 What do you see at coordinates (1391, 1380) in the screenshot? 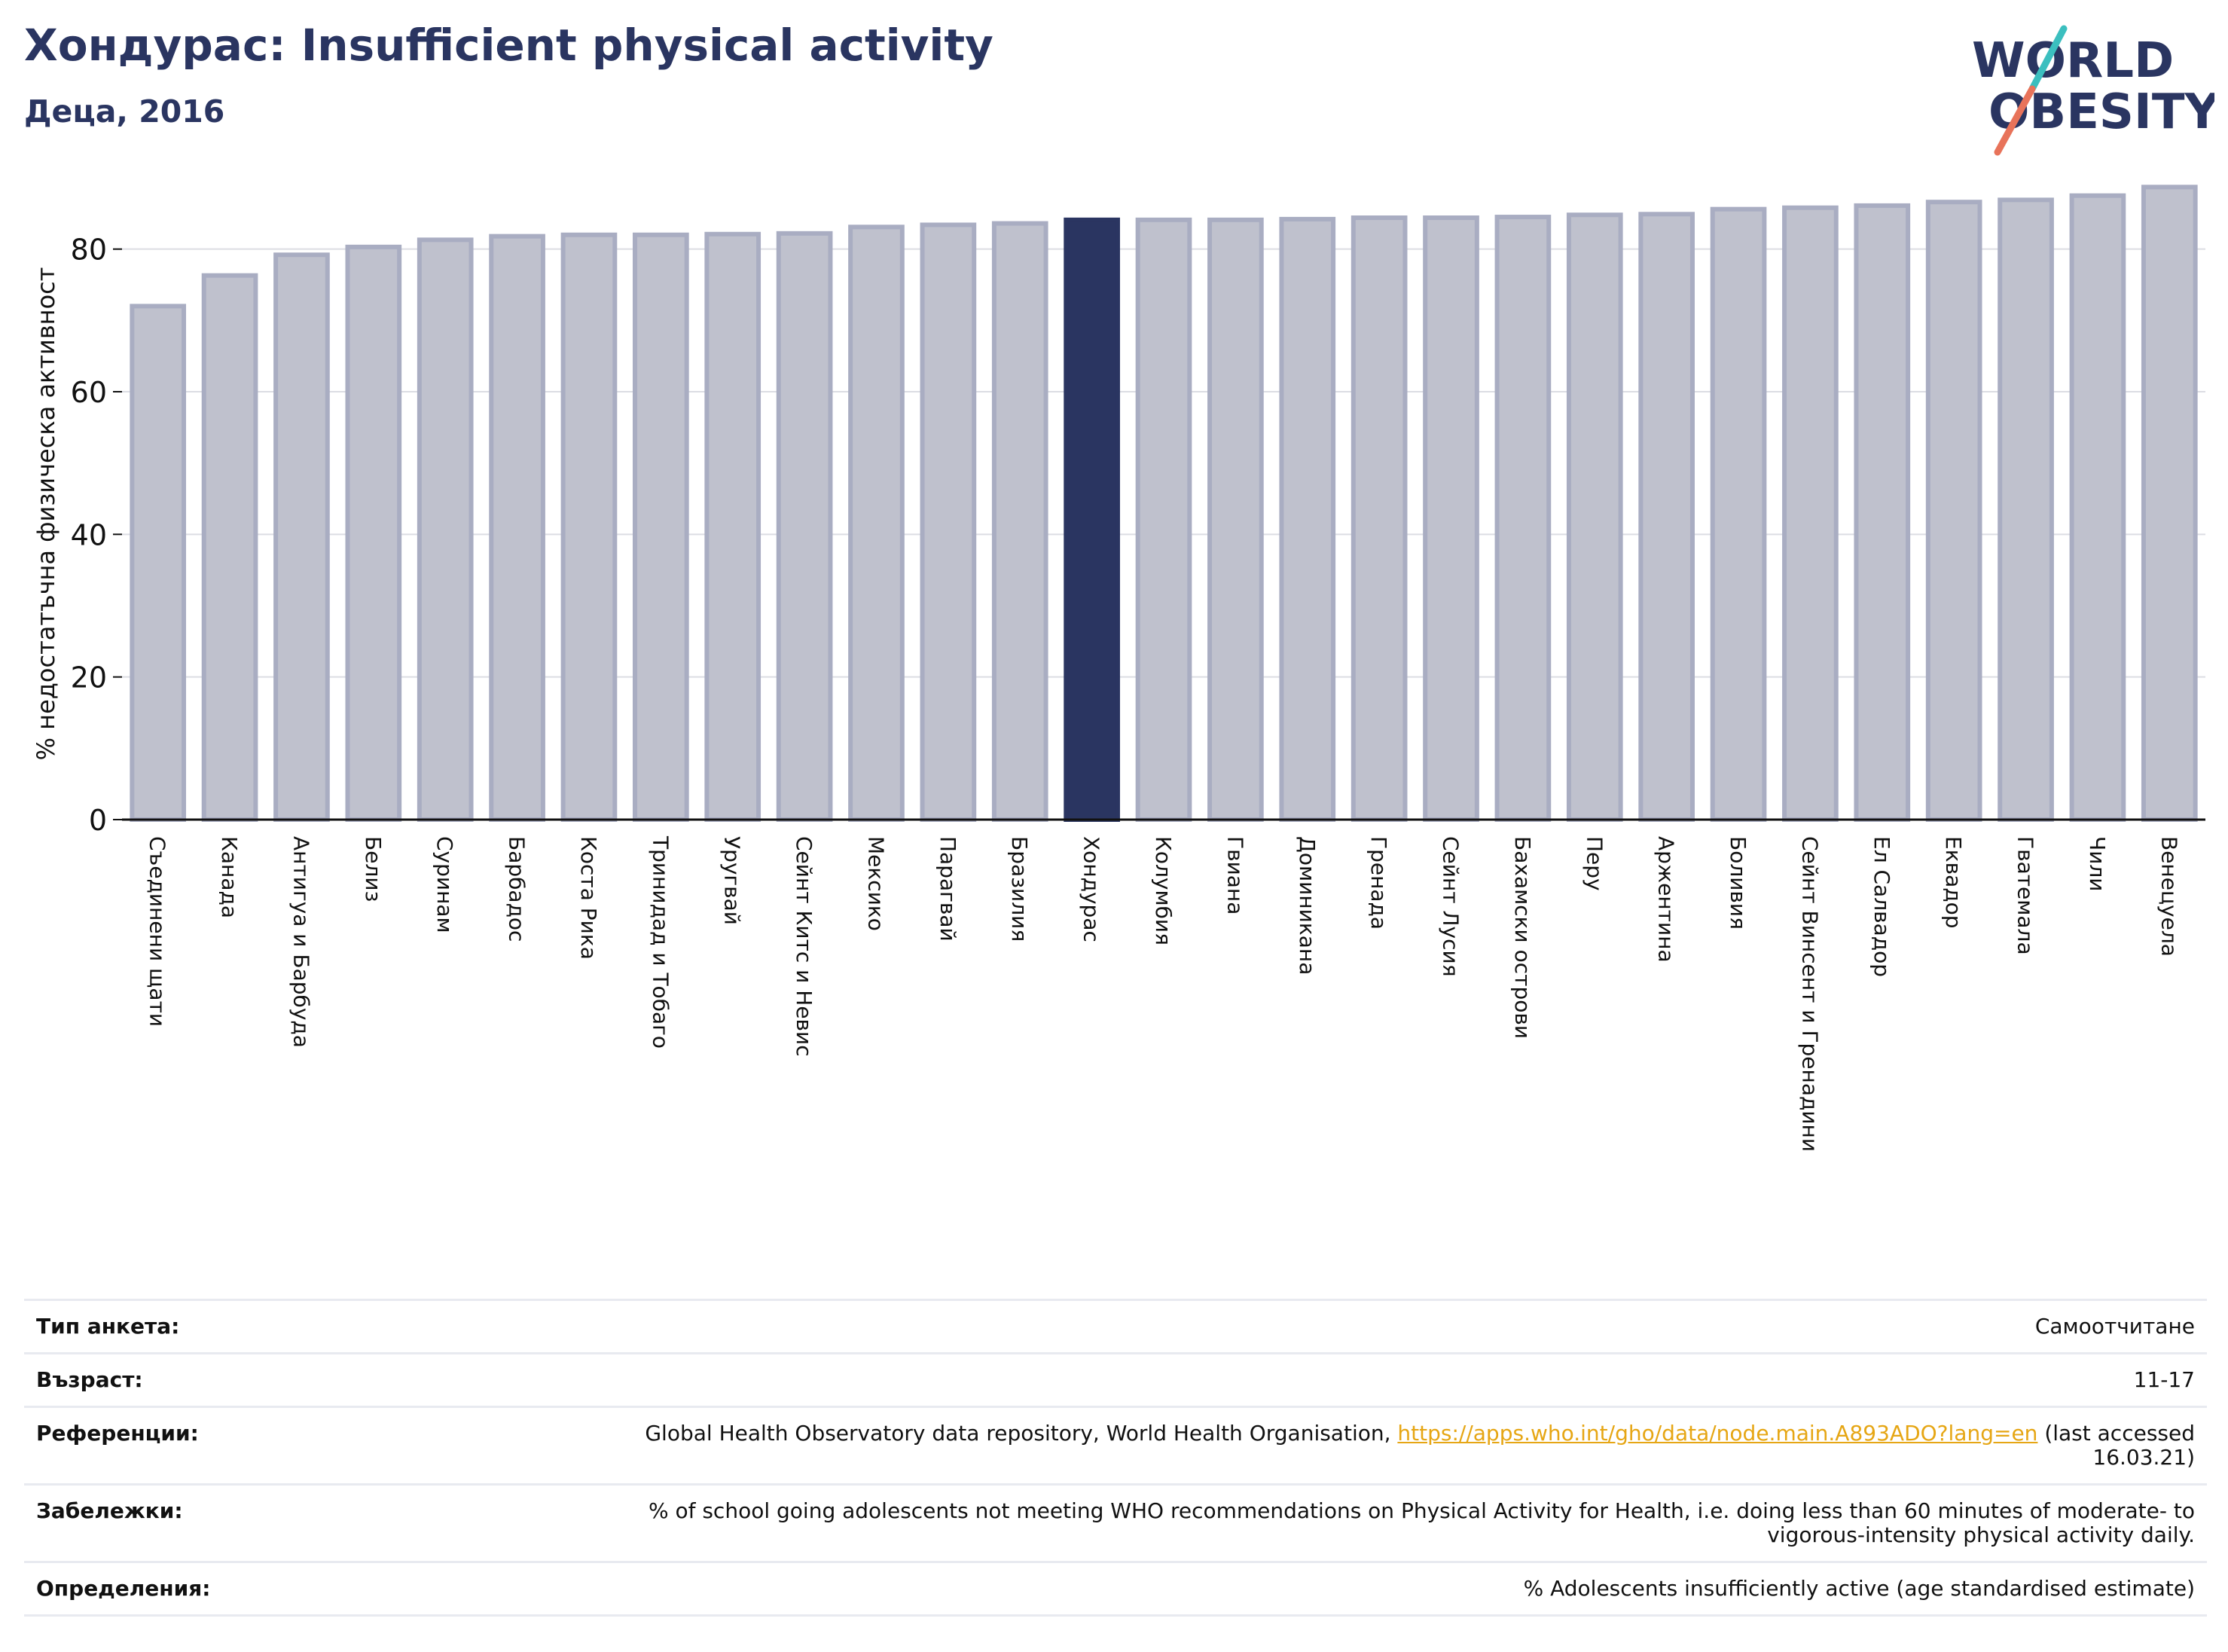
I see `age-value: 11-17` at bounding box center [1391, 1380].